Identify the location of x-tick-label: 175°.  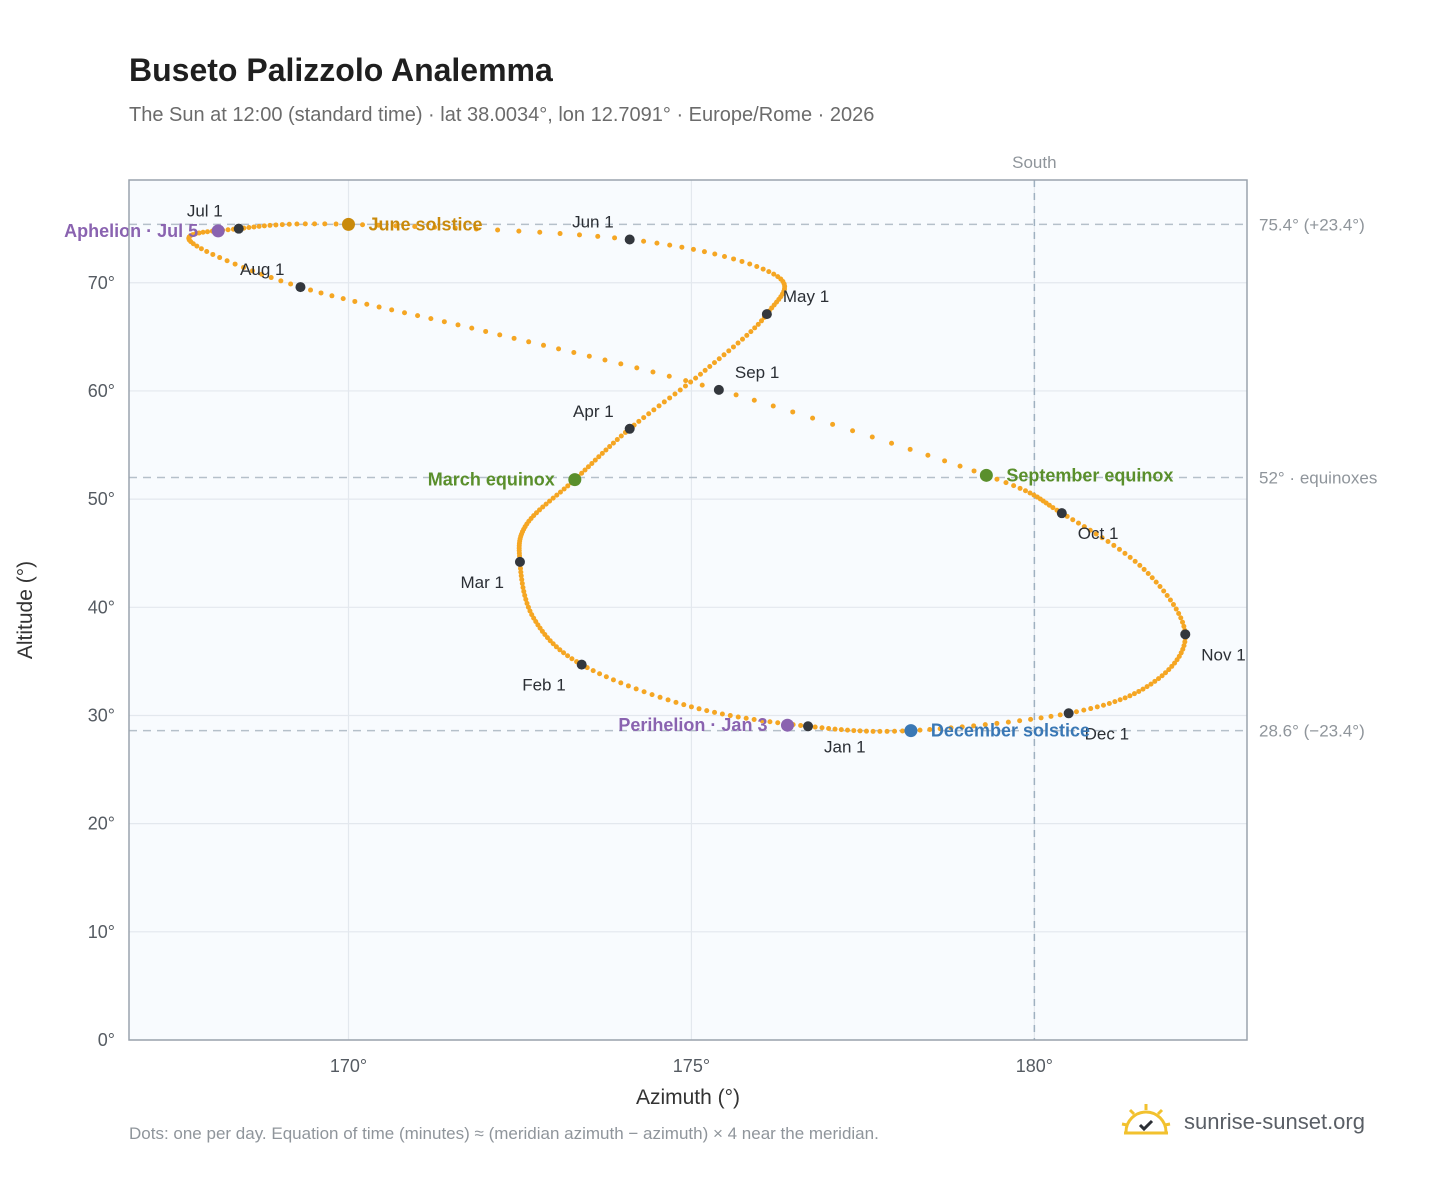
(691, 1066).